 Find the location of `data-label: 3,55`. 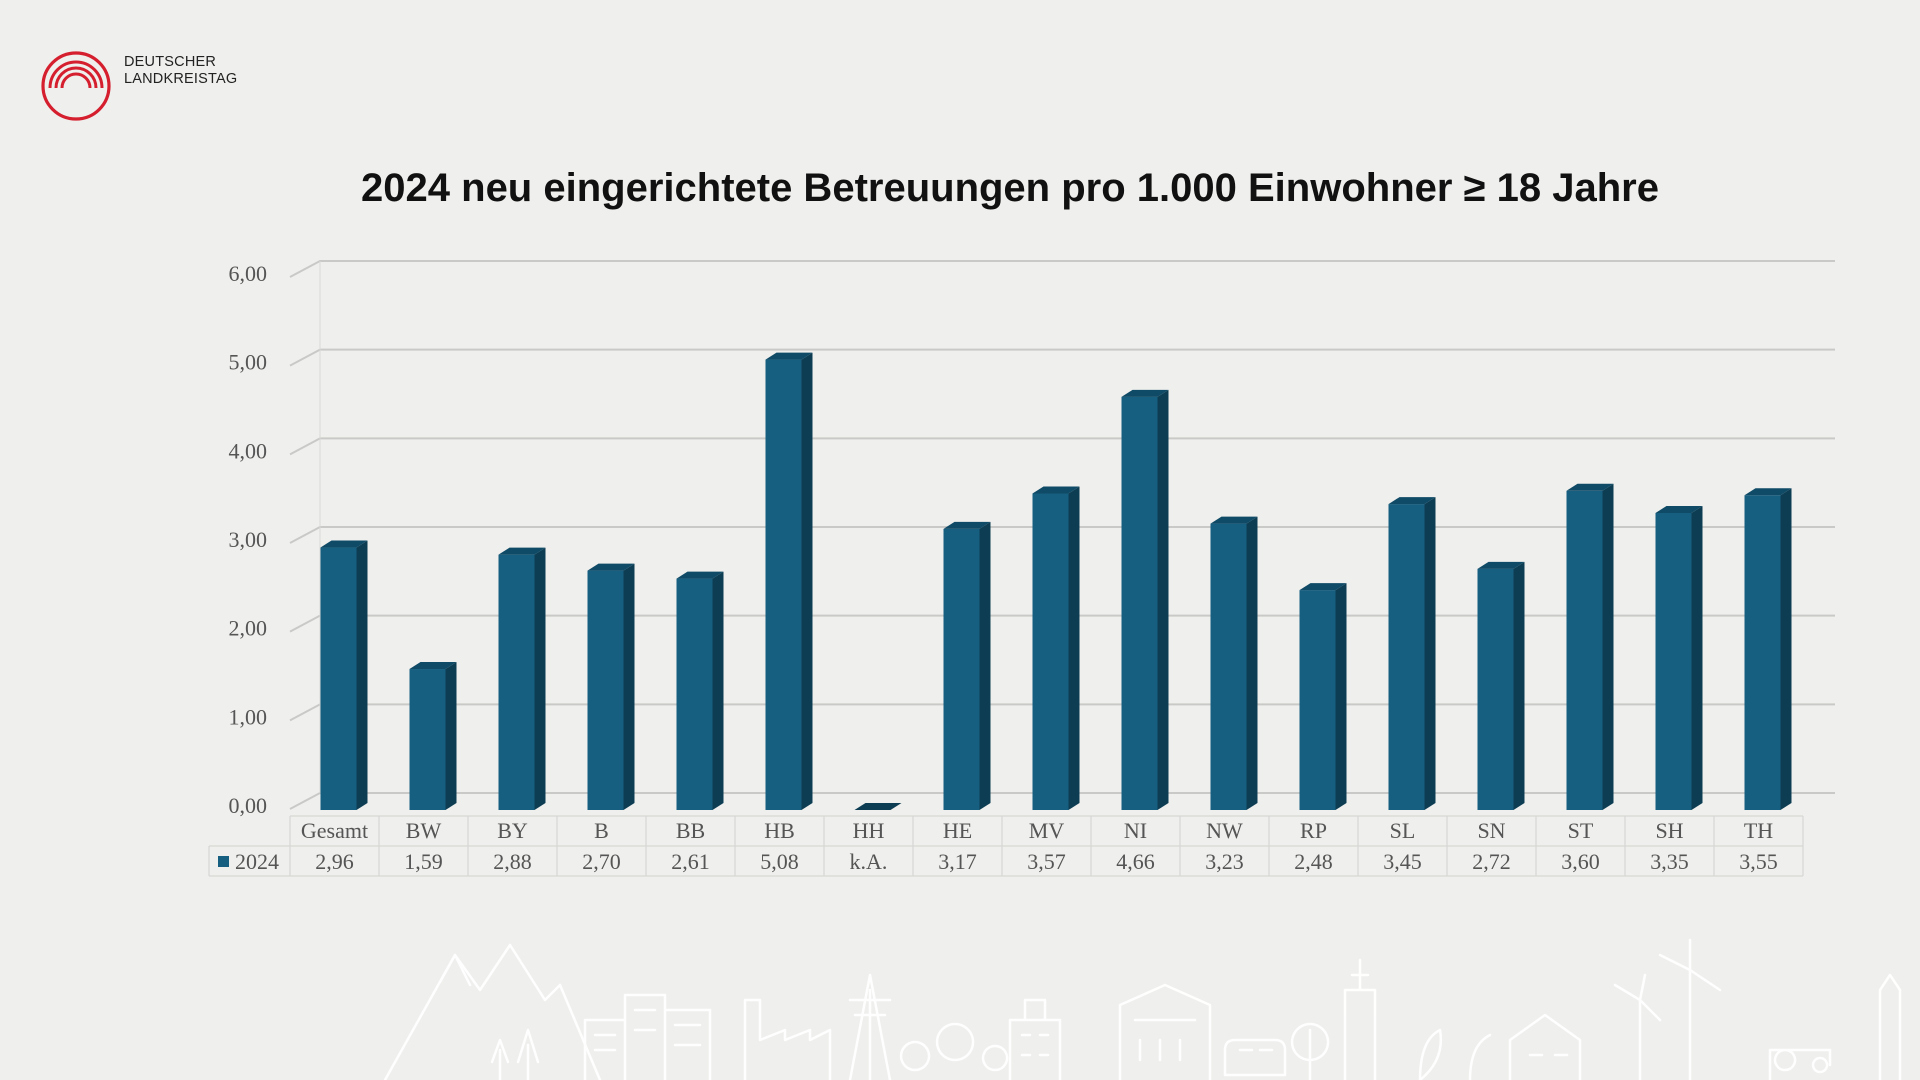

data-label: 3,55 is located at coordinates (1758, 861).